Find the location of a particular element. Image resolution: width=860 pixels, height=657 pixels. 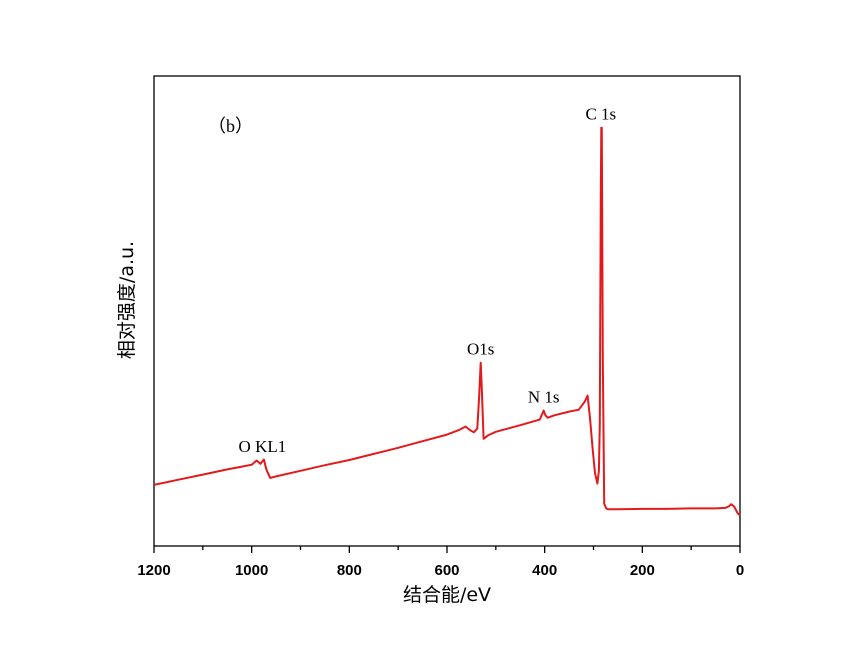

x-tick-label: 800 is located at coordinates (349, 570).